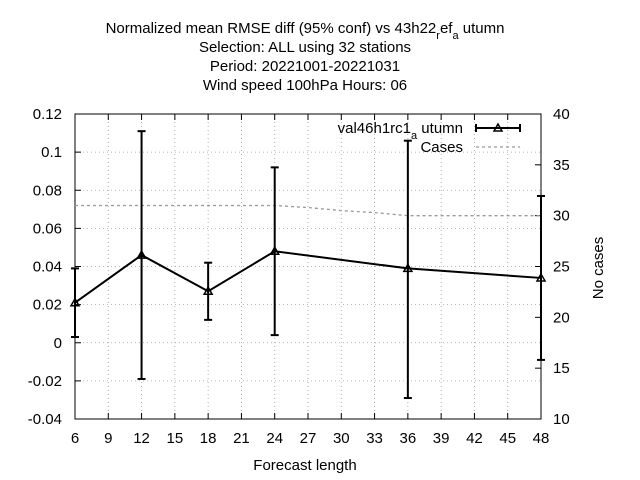  What do you see at coordinates (45, 419) in the screenshot?
I see `y-tick-label: -0.04` at bounding box center [45, 419].